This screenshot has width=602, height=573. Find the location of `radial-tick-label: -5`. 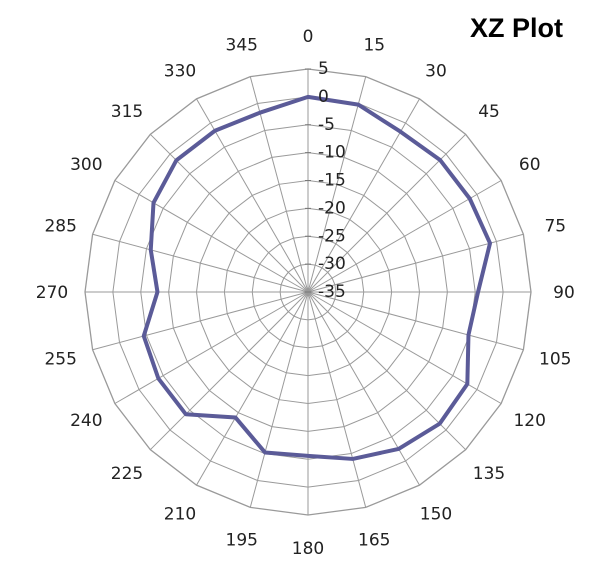

radial-tick-label: -5 is located at coordinates (326, 125).